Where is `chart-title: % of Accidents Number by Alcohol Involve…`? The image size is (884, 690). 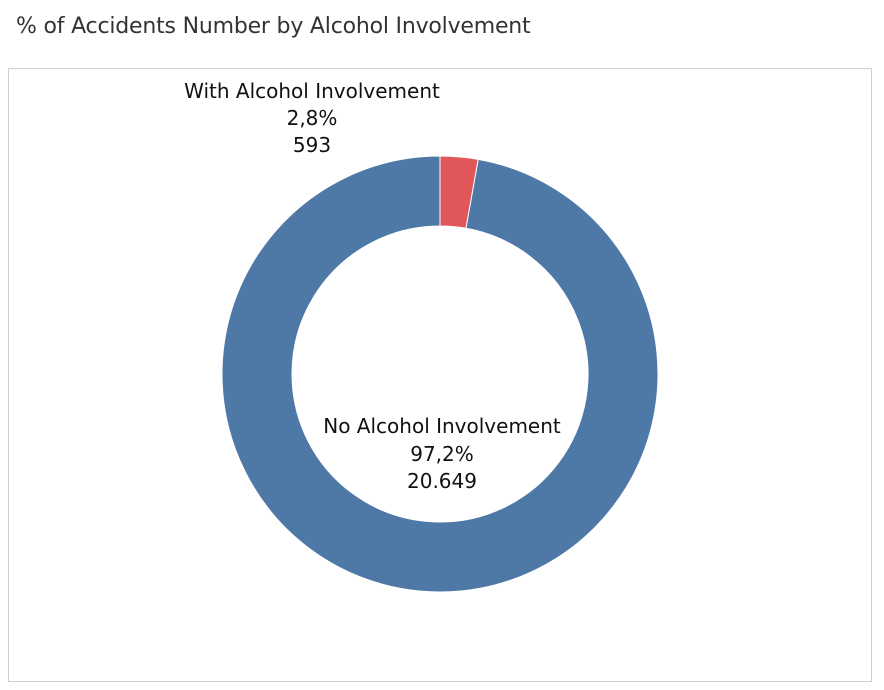
chart-title: % of Accidents Number by Alcohol Involve… is located at coordinates (273, 26).